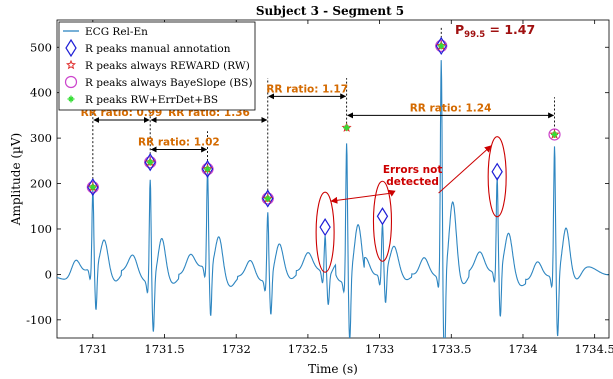  I want to click on percentile-label: P, so click(459, 29).